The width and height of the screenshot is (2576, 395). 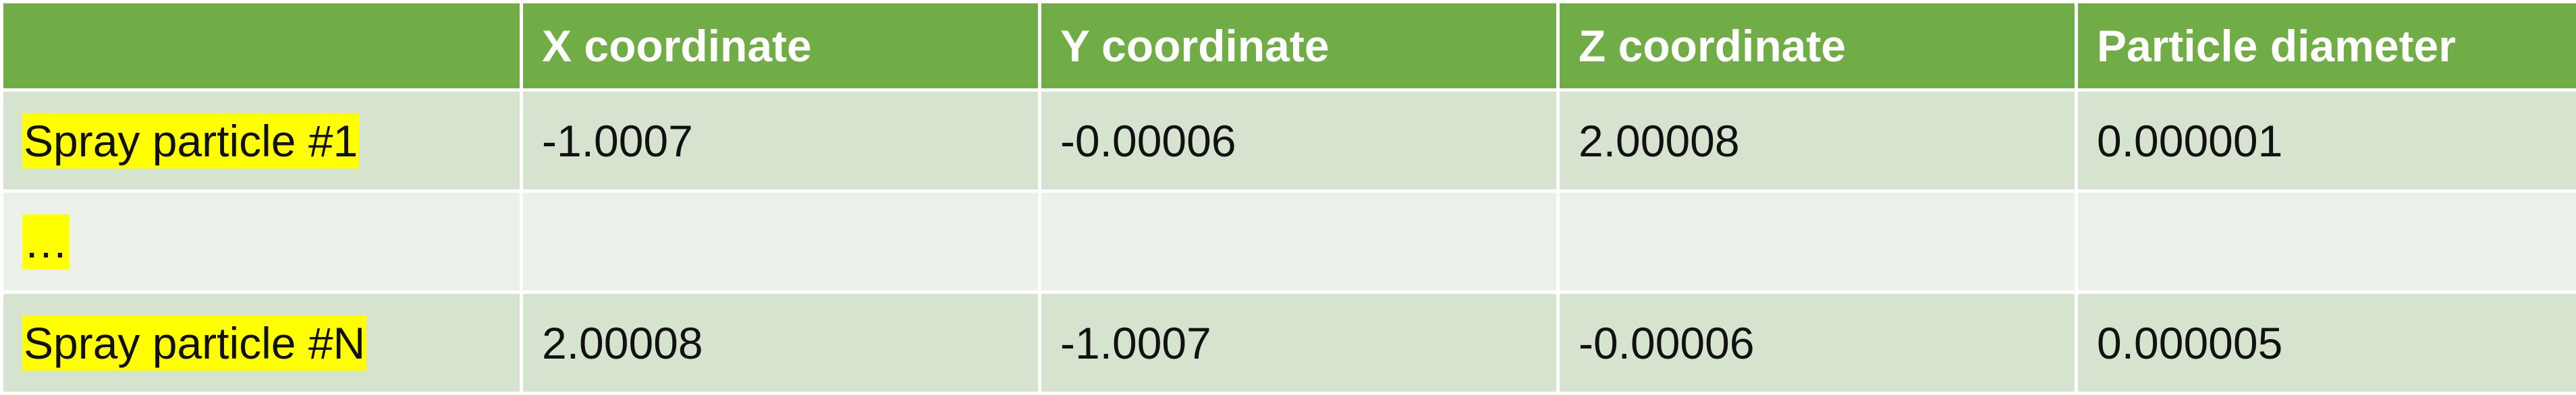 I want to click on particle-diameter-cell, so click(x=2327, y=242).